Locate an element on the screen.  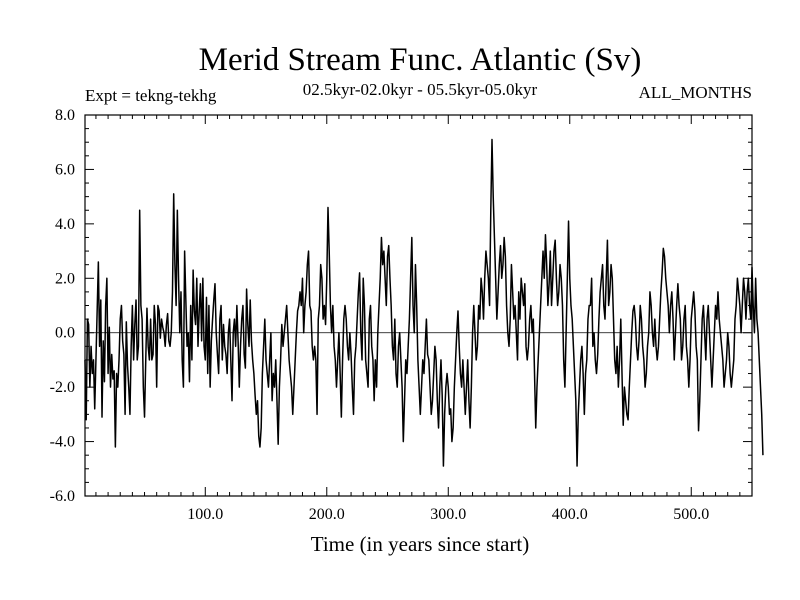
chart-title: Merid Stream Func. Atlantic (Sv) is located at coordinates (420, 60).